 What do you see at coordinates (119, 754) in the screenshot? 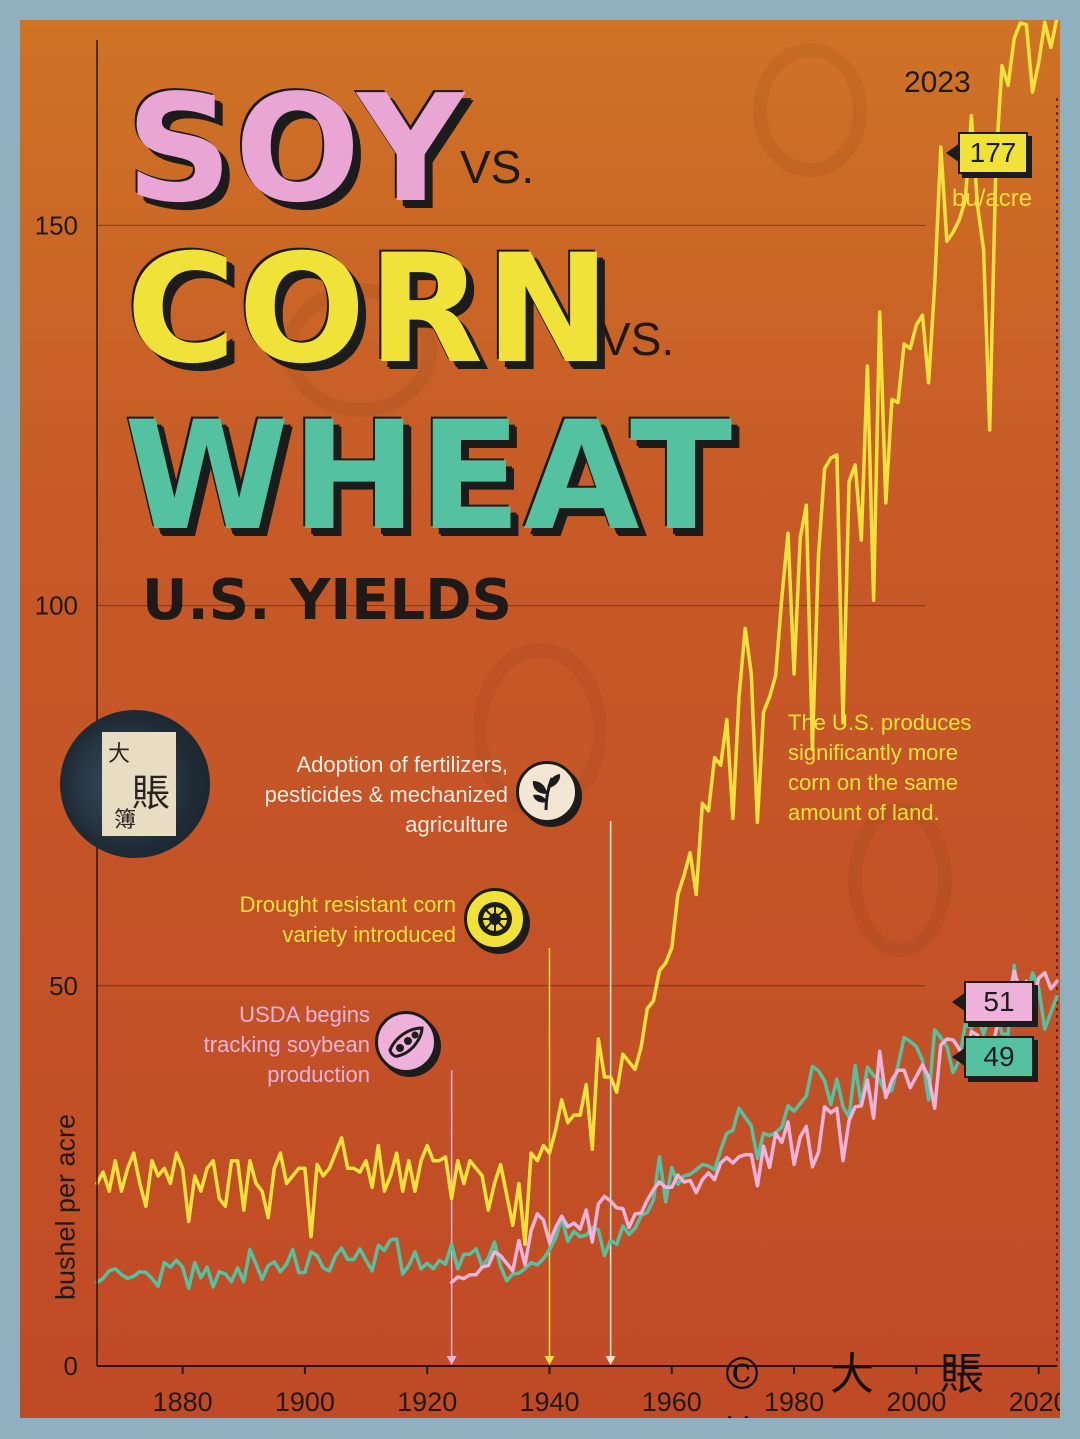
I see `logo-char-1: 大` at bounding box center [119, 754].